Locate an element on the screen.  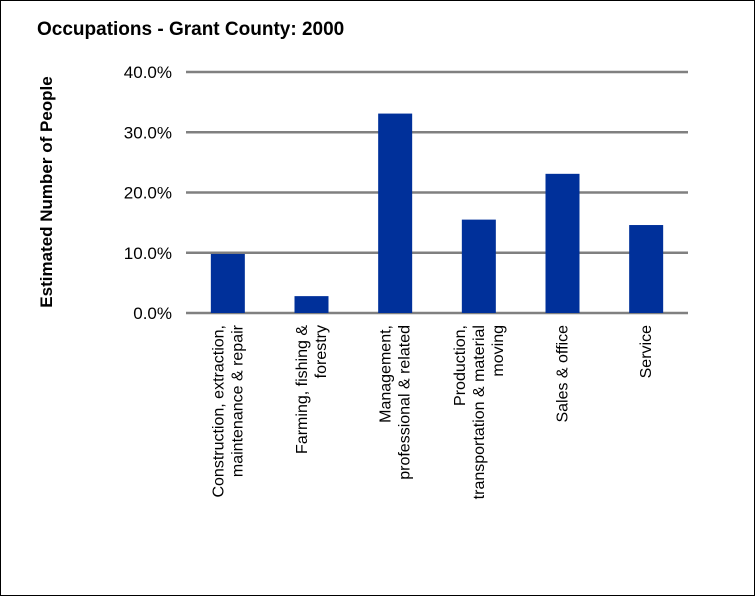
chart-title: Occupations - Grant County: 2000 is located at coordinates (191, 29).